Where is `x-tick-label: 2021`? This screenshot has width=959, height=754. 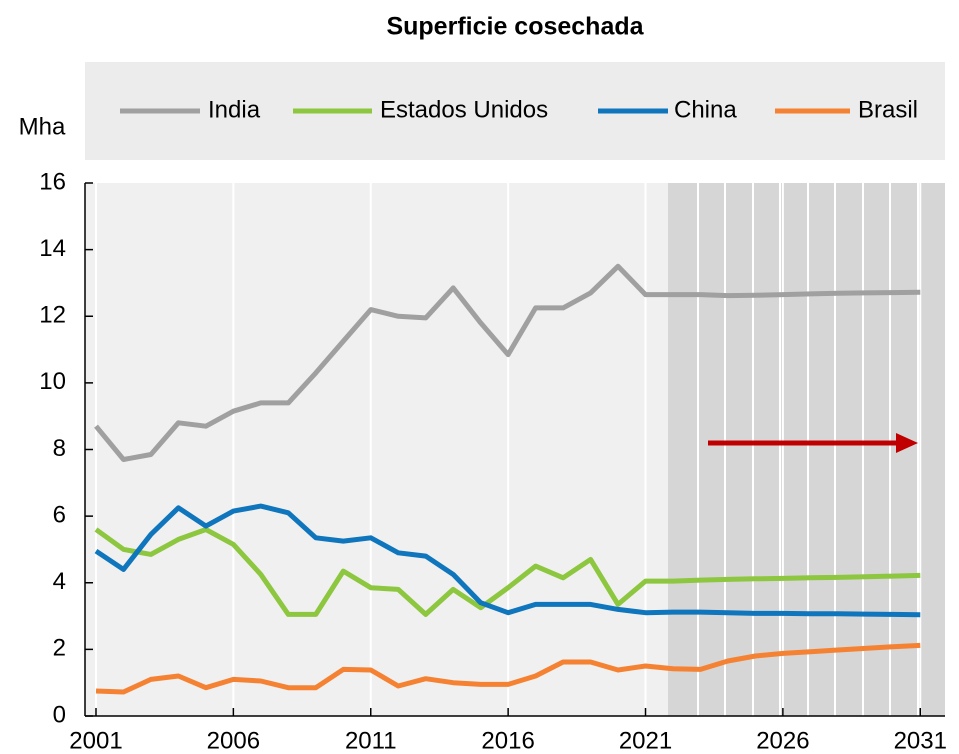 x-tick-label: 2021 is located at coordinates (645, 740).